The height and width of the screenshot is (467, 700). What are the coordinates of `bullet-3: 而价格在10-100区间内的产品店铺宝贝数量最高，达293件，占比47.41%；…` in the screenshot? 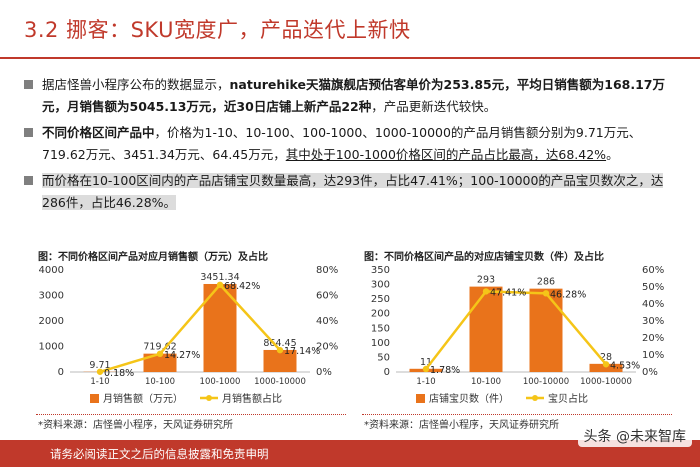 It's located at (354, 192).